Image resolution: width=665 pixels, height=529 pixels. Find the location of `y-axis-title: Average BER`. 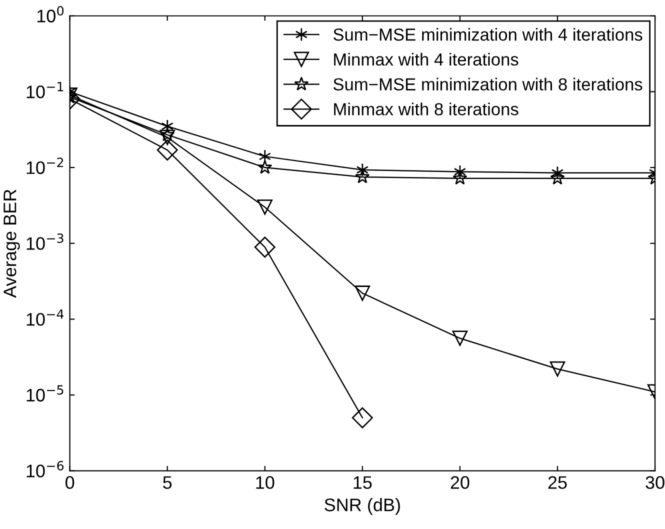

y-axis-title: Average BER is located at coordinates (12, 244).